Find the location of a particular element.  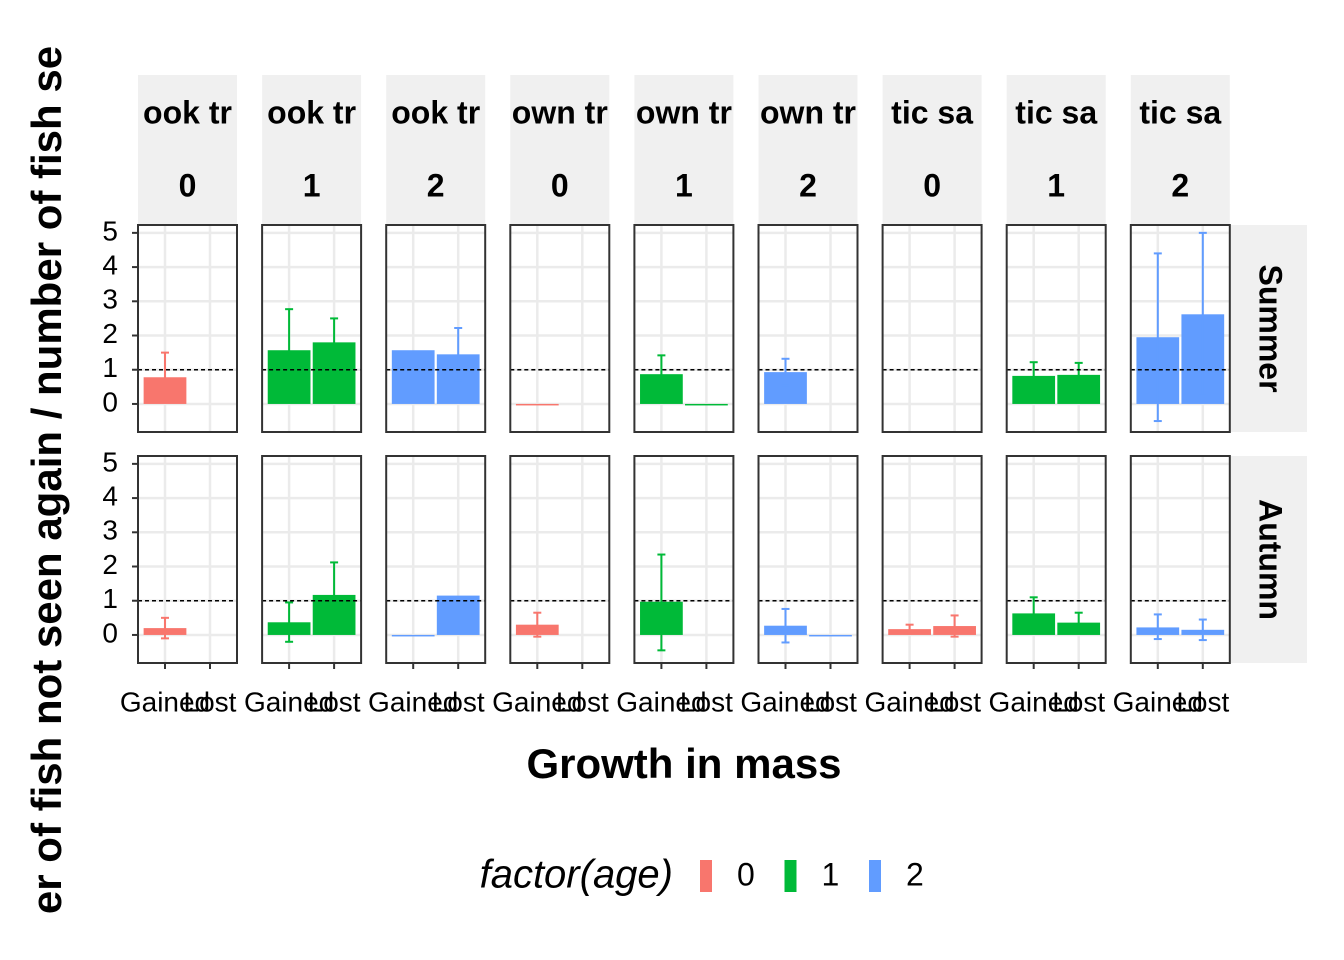

strip: tic sa 0 is located at coordinates (932, 148).